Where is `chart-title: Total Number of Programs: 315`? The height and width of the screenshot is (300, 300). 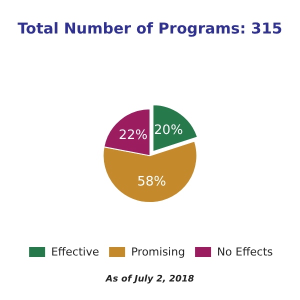 chart-title: Total Number of Programs: 315 is located at coordinates (150, 29).